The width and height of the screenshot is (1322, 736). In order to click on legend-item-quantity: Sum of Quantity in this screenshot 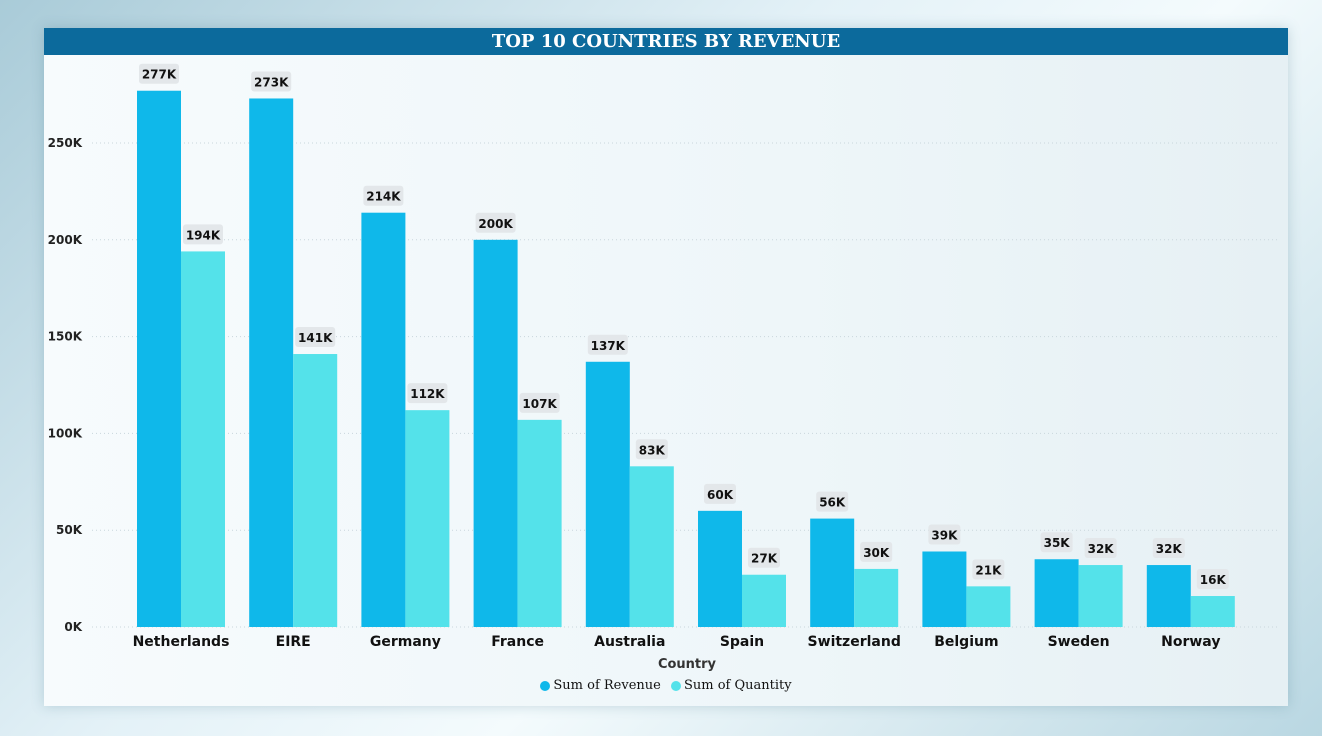, I will do `click(731, 685)`.